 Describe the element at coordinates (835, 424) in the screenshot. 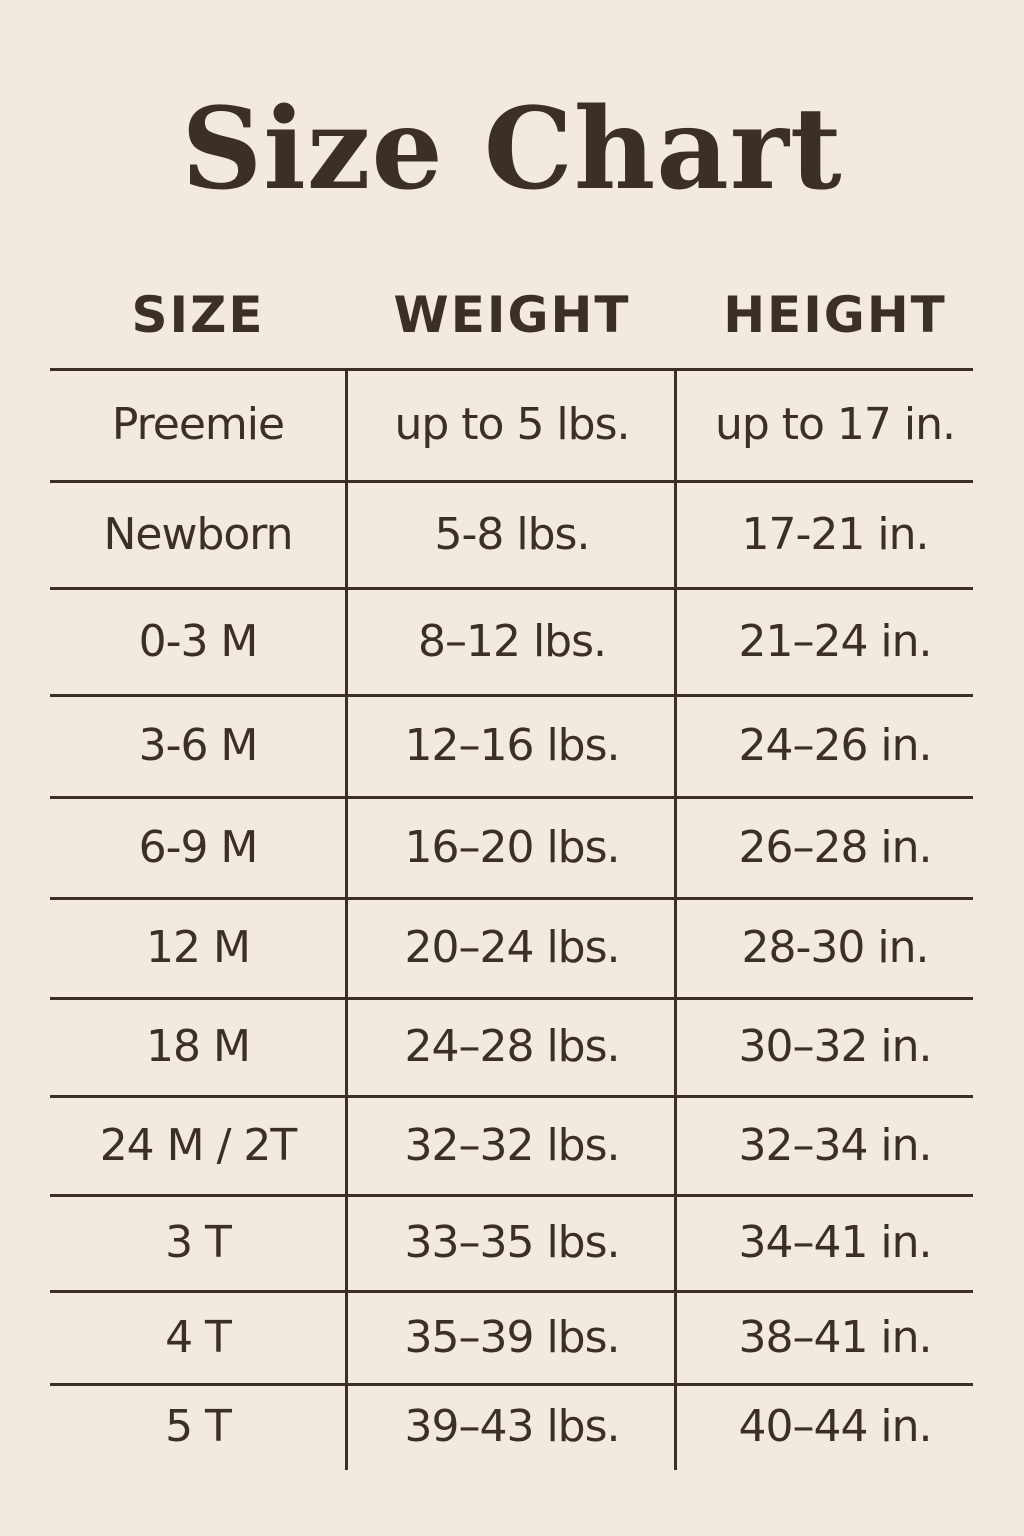

I see `height-cell: up to 17 in.` at that location.